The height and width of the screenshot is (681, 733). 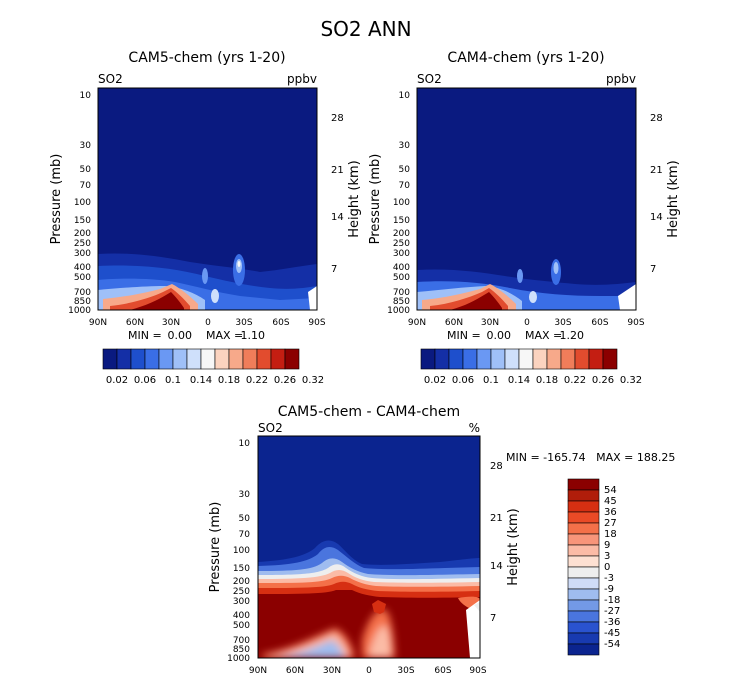 I want to click on colorbar-label: 45, so click(x=610, y=501).